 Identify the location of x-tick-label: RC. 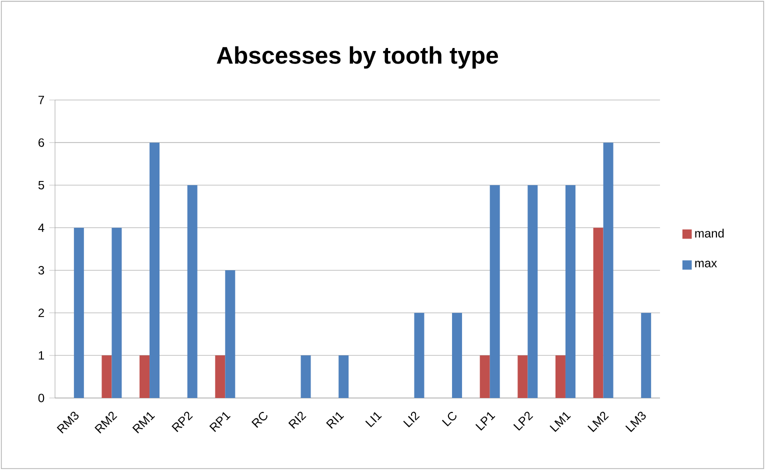
(259, 420).